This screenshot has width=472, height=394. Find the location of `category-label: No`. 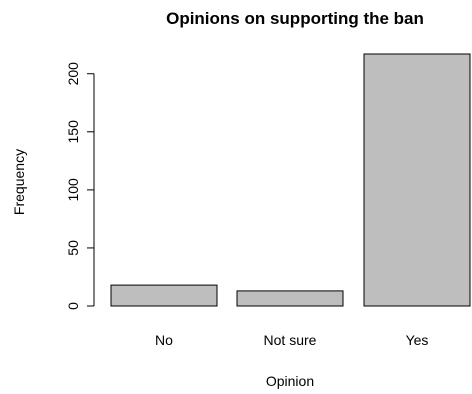

category-label: No is located at coordinates (164, 340).